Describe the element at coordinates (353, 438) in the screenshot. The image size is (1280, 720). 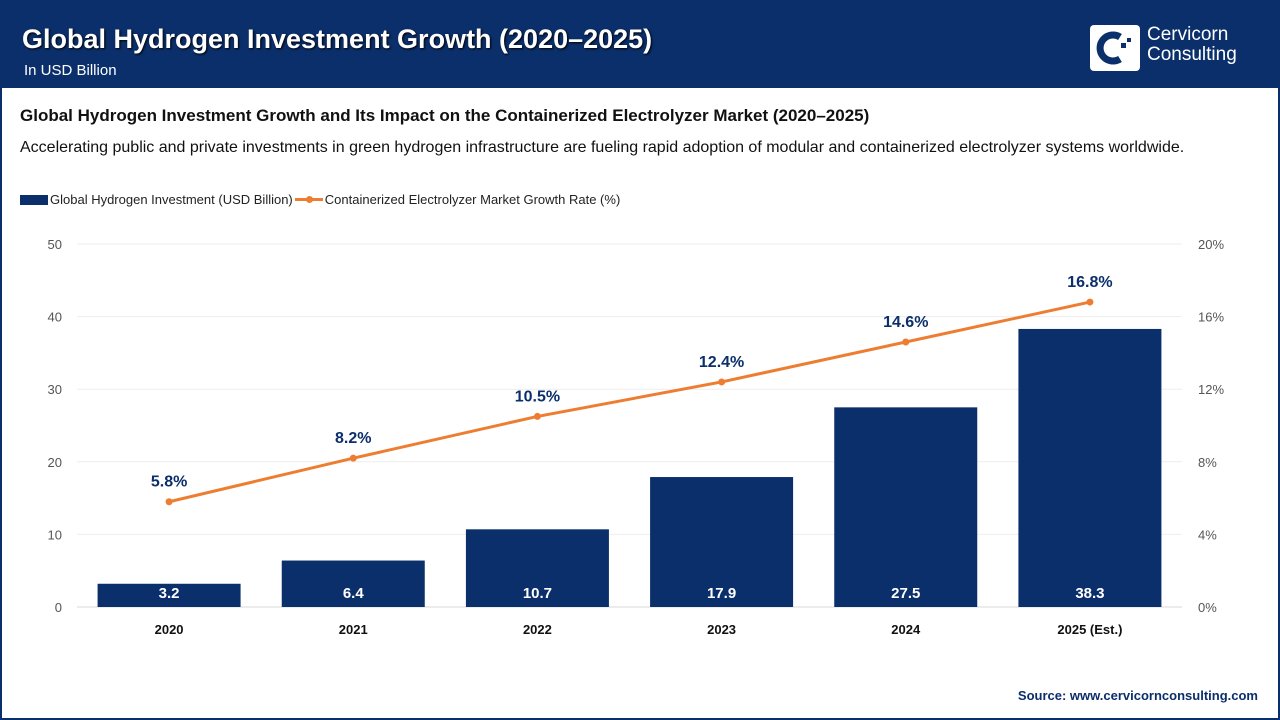
I see `line-data-label: 8.2%` at that location.